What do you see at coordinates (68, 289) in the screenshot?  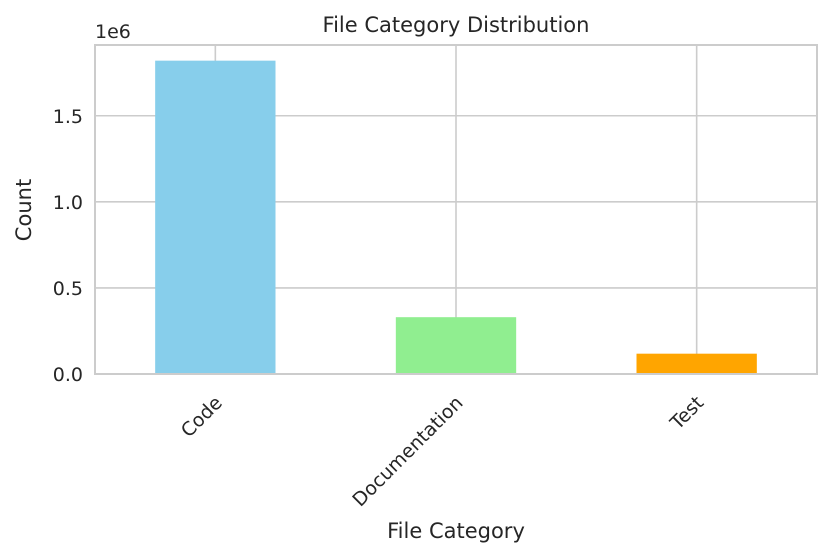 I see `y-tick-label: 0.5` at bounding box center [68, 289].